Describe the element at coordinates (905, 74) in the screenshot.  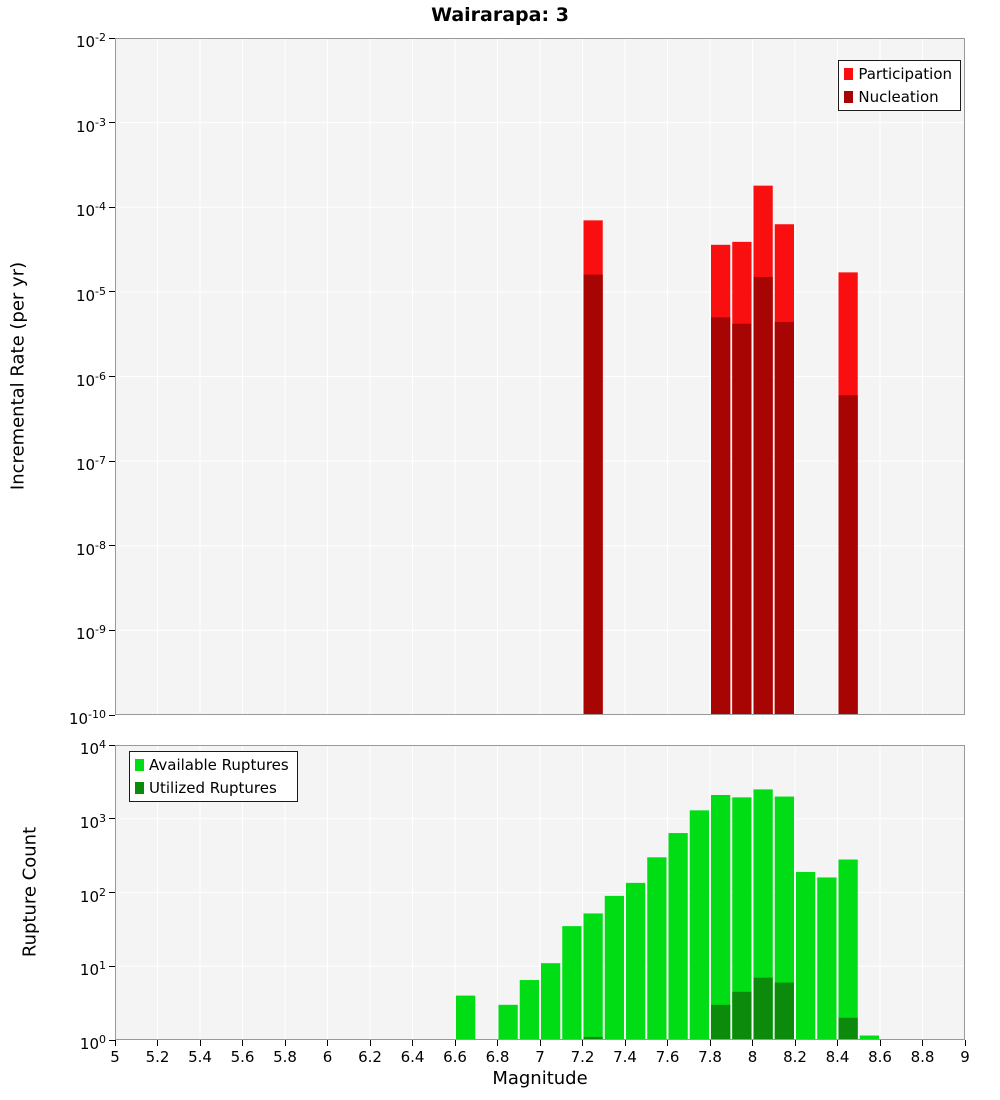
I see `legend-label: Participation` at that location.